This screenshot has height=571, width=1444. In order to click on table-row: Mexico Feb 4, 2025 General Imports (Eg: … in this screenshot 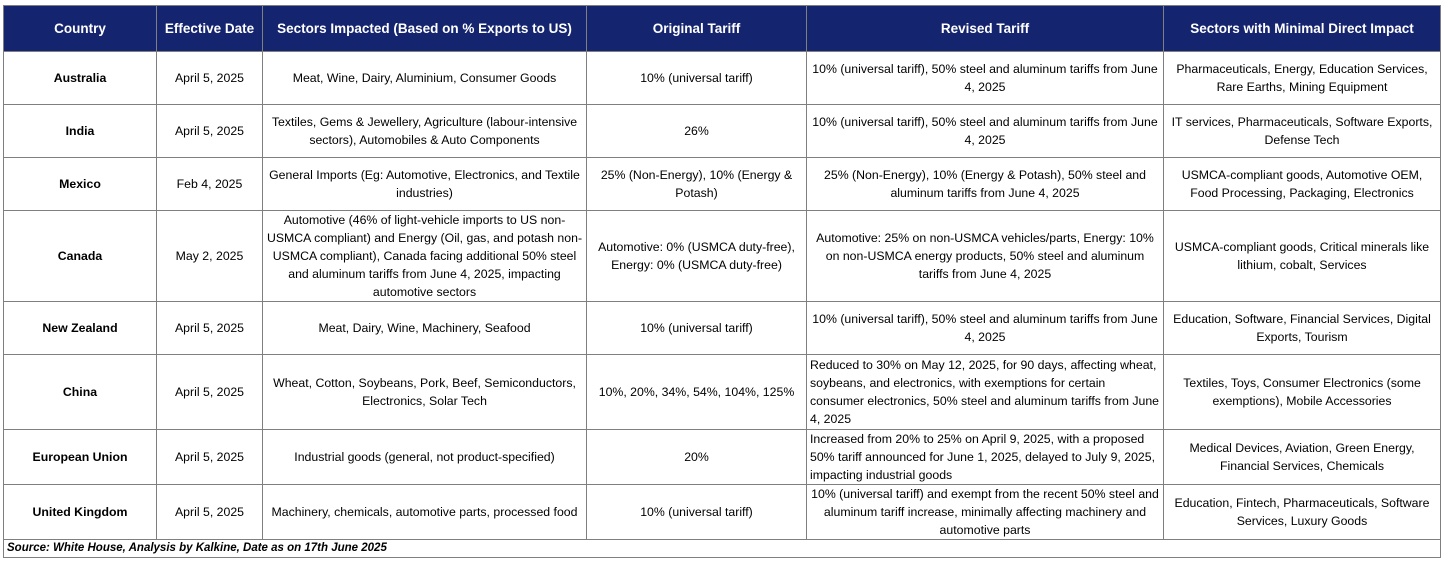, I will do `click(722, 184)`.